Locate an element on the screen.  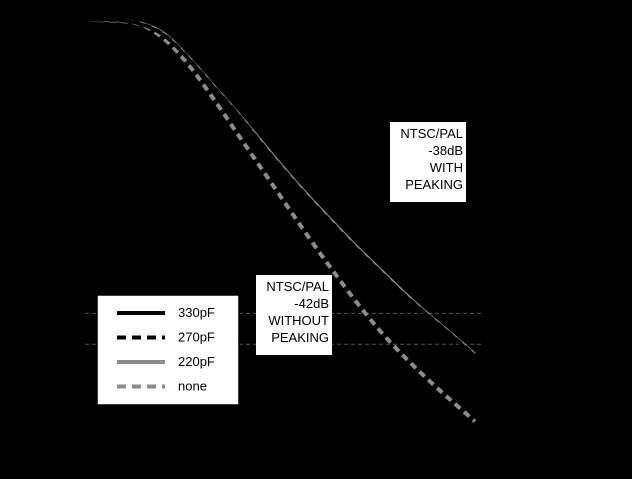
annotation-line: -42dB is located at coordinates (311, 303).